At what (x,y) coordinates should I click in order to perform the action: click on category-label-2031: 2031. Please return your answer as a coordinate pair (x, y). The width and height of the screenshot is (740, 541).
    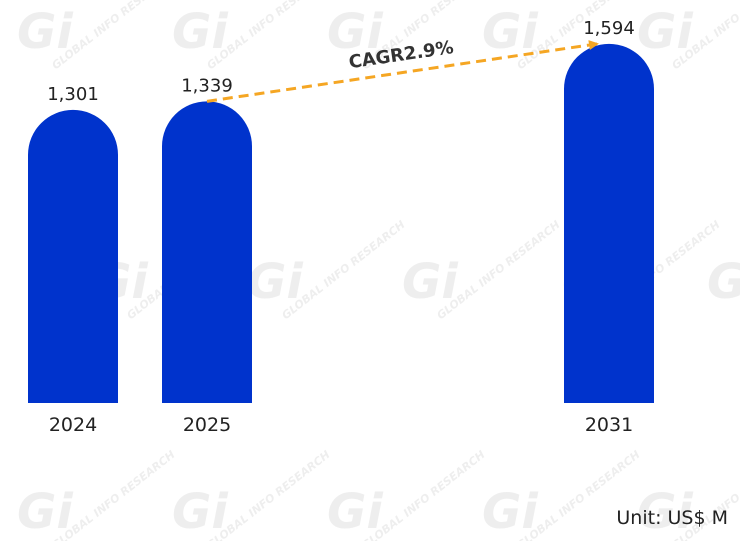
    Looking at the image, I should click on (609, 425).